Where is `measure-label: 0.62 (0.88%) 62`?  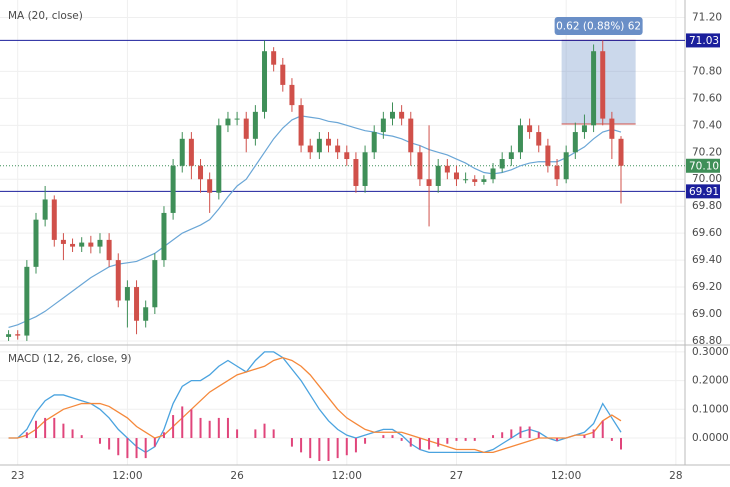
measure-label: 0.62 (0.88%) 62 is located at coordinates (598, 27).